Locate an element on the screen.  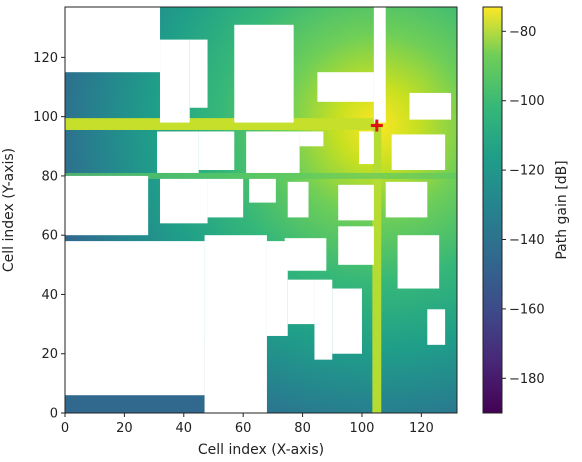
y-tick-label: 80 is located at coordinates (49, 176).